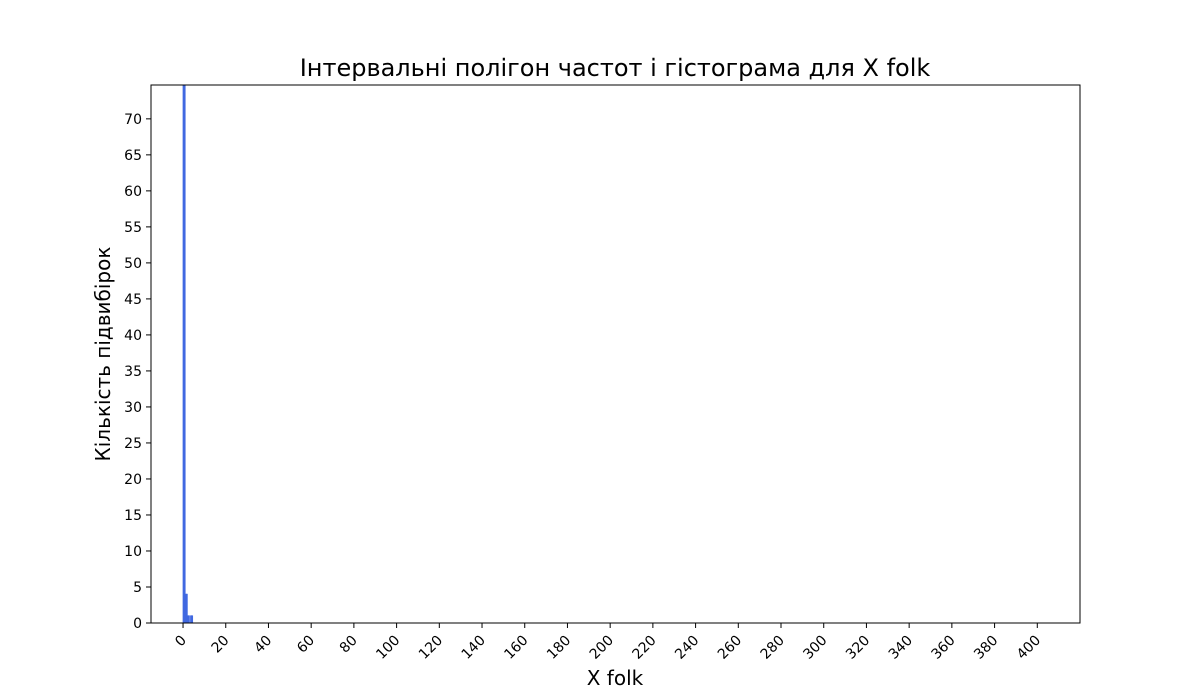  Describe the element at coordinates (137, 624) in the screenshot. I see `y-tick-label: 0` at that location.